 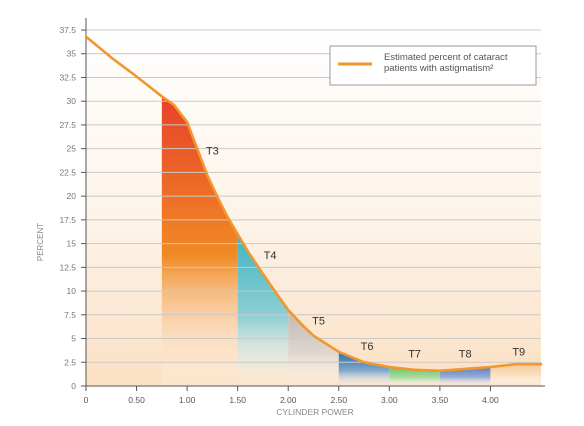 What do you see at coordinates (288, 400) in the screenshot?
I see `x-tick-label: 2.00` at bounding box center [288, 400].